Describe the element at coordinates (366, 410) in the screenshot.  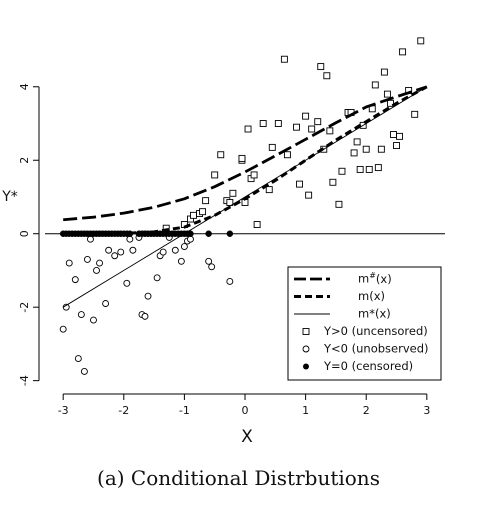
I see `x-tick-label: 2` at that location.